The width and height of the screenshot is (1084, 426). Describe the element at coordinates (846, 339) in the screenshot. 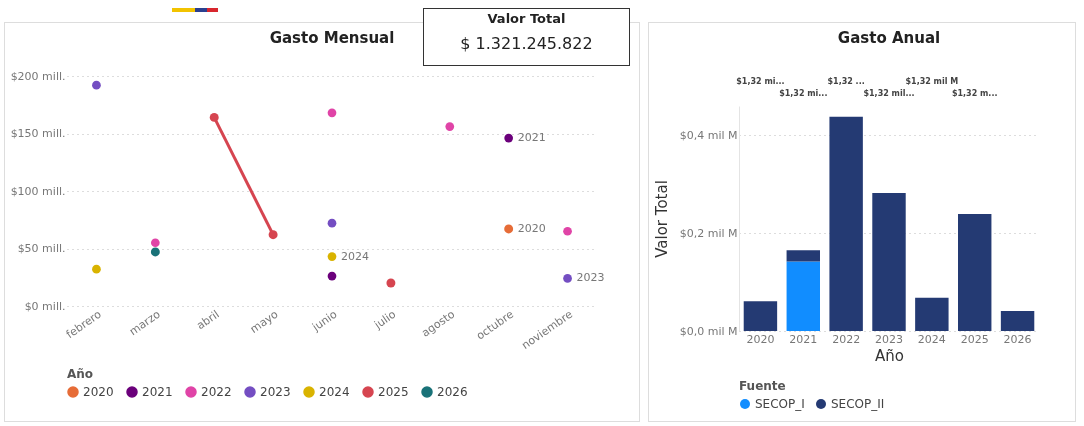

I see `x-tick-label: 2022` at that location.